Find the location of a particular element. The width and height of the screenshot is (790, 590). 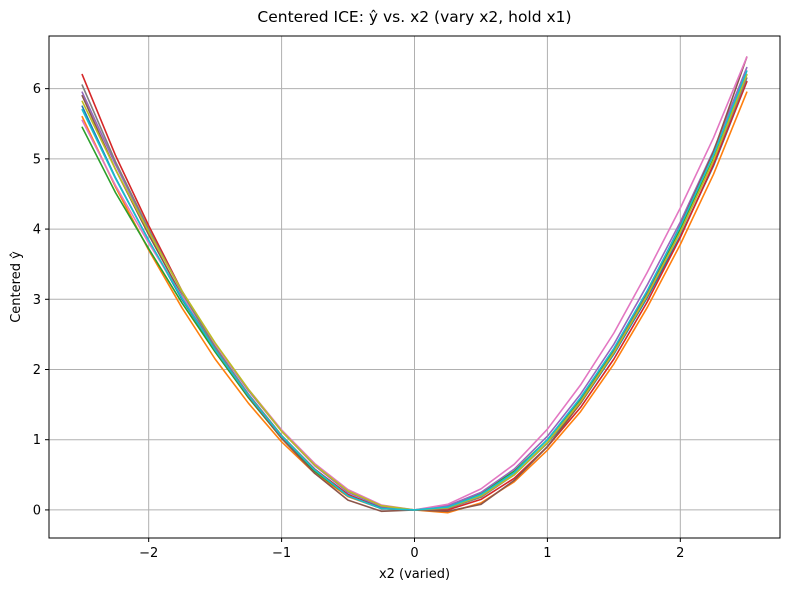

x-tick-label: 2 is located at coordinates (680, 553).